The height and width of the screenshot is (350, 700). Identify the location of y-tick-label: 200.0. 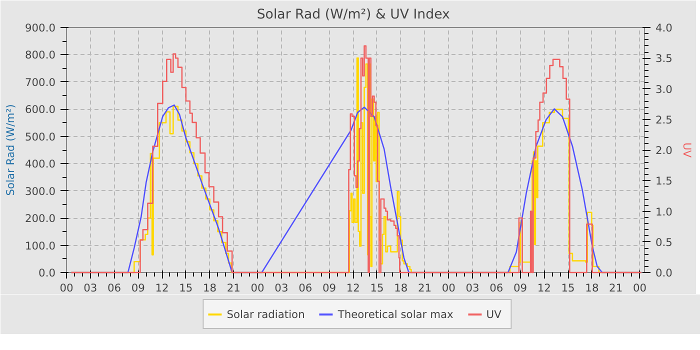
(40, 219).